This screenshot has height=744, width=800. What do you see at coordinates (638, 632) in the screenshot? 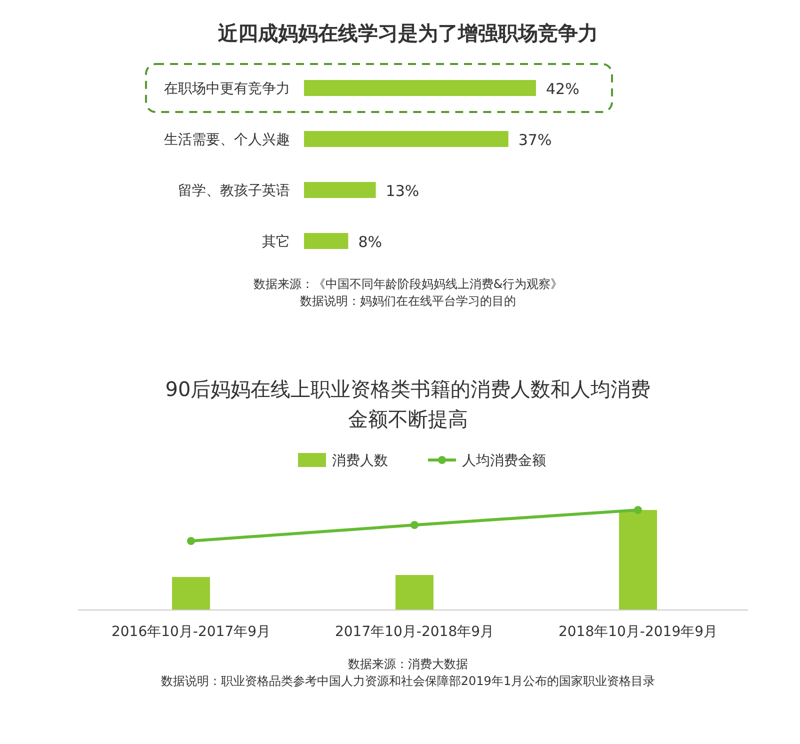
I see `x-tick-label: 2018年10月-2019年9月` at bounding box center [638, 632].